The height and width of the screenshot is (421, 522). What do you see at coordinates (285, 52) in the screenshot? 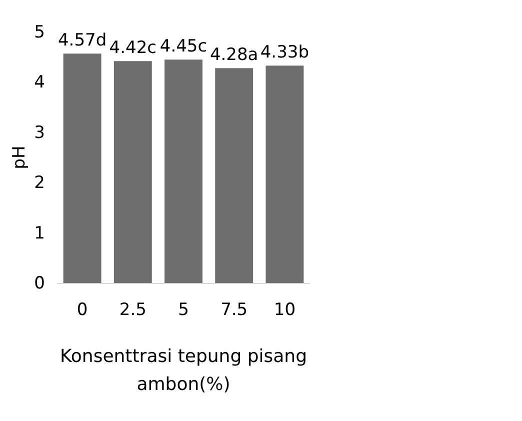
I see `data-label: 4.33b` at bounding box center [285, 52].